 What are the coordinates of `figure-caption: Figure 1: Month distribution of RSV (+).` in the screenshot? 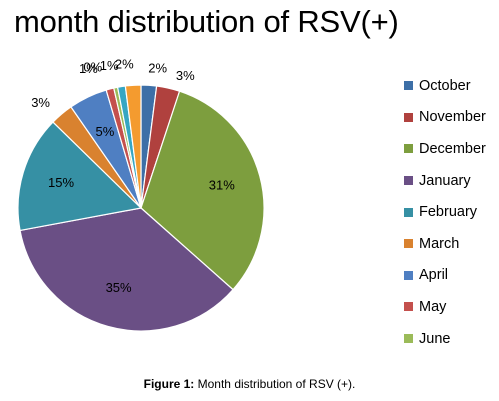 It's located at (249, 384).